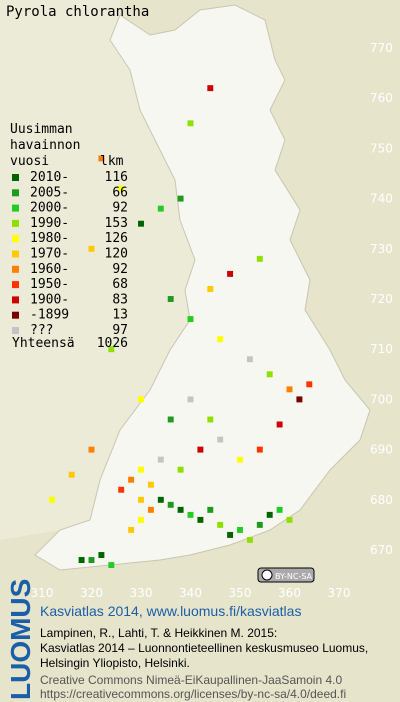 The height and width of the screenshot is (702, 400). What do you see at coordinates (49, 238) in the screenshot?
I see `legend-label: 1980-` at bounding box center [49, 238].